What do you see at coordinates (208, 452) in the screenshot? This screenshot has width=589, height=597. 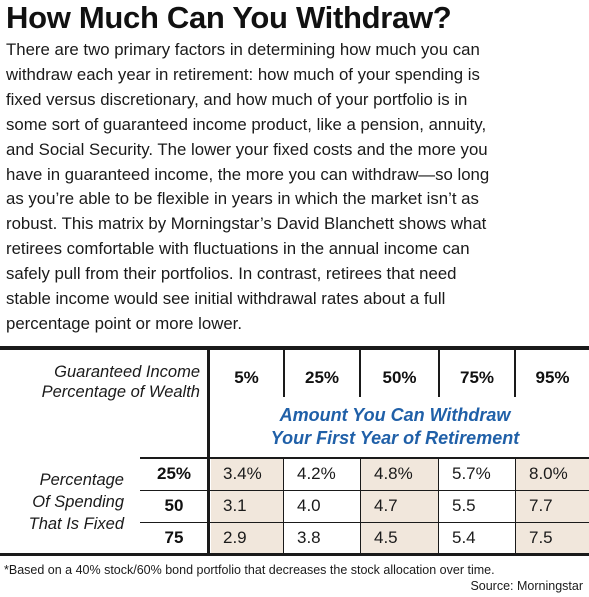 I see `table-vertical-divider` at bounding box center [208, 452].